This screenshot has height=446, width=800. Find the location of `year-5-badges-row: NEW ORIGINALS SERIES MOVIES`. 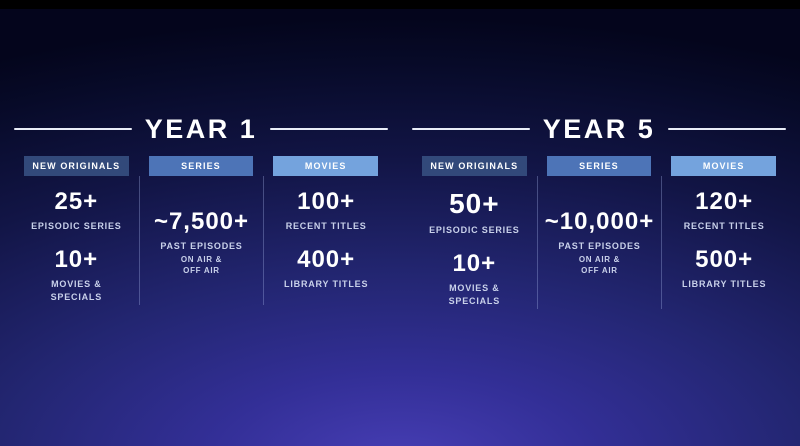

year-5-badges-row: NEW ORIGINALS SERIES MOVIES is located at coordinates (599, 166).